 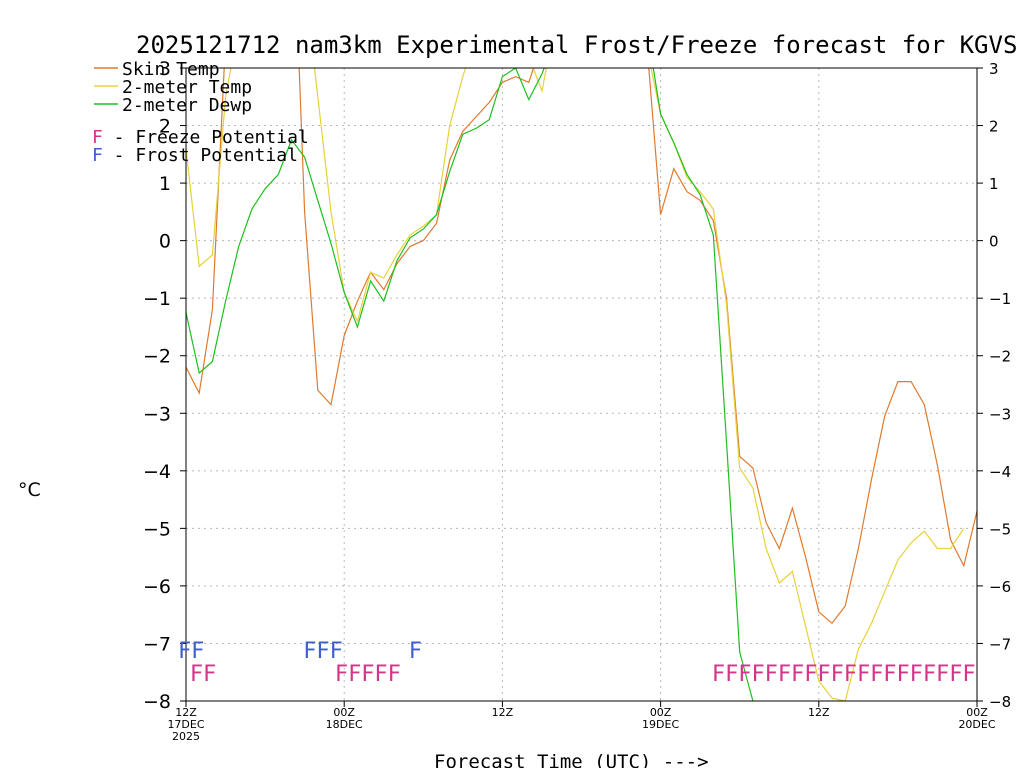 What do you see at coordinates (186, 736) in the screenshot?
I see `x-tick-label: 2025` at bounding box center [186, 736].